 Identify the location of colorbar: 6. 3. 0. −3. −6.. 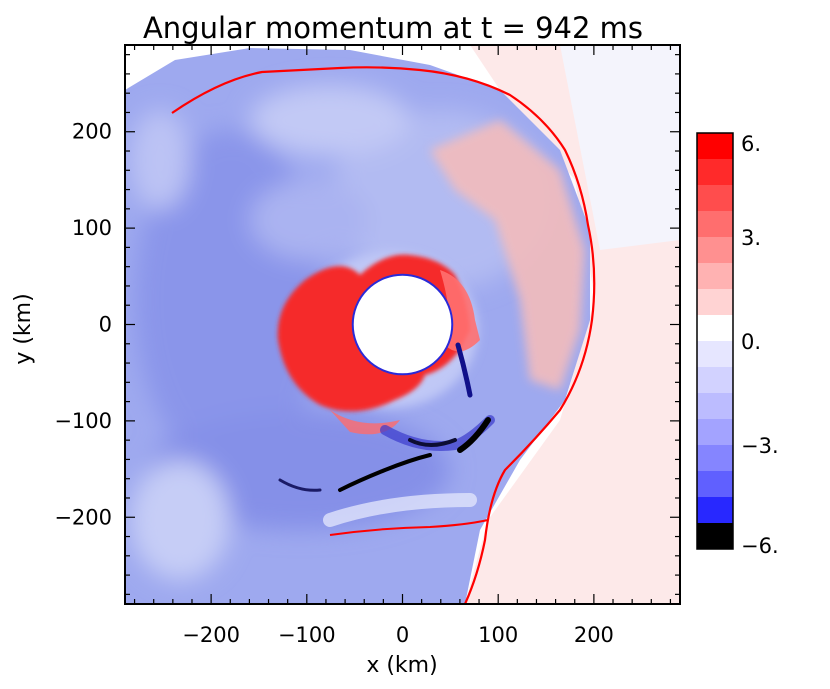
(737, 345).